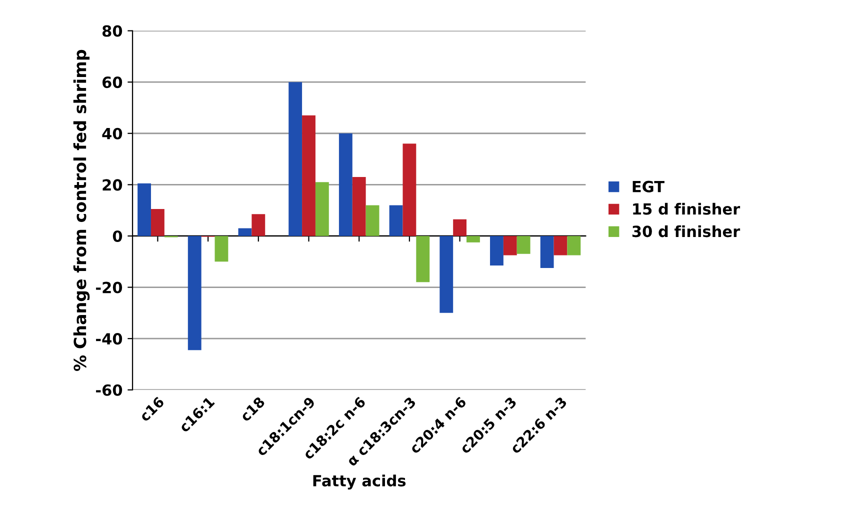  I want to click on y-tick-label: 60, so click(112, 82).